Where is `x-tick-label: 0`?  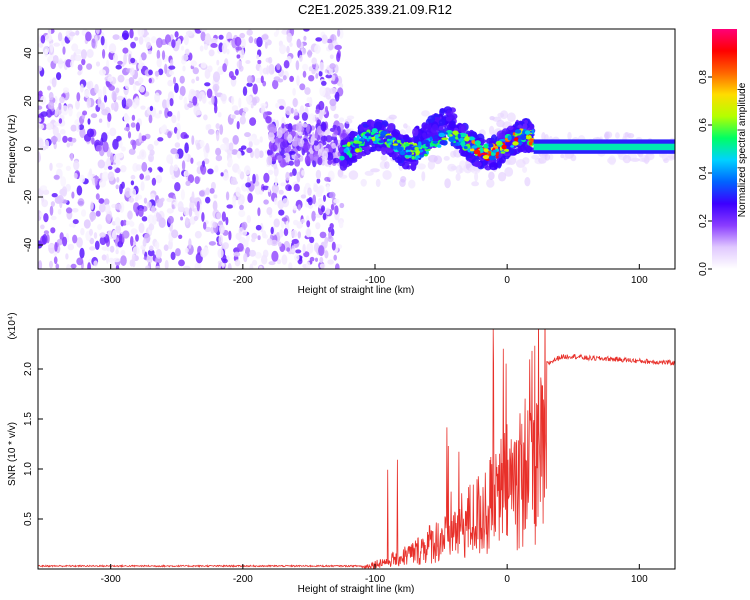 x-tick-label: 0 is located at coordinates (507, 579).